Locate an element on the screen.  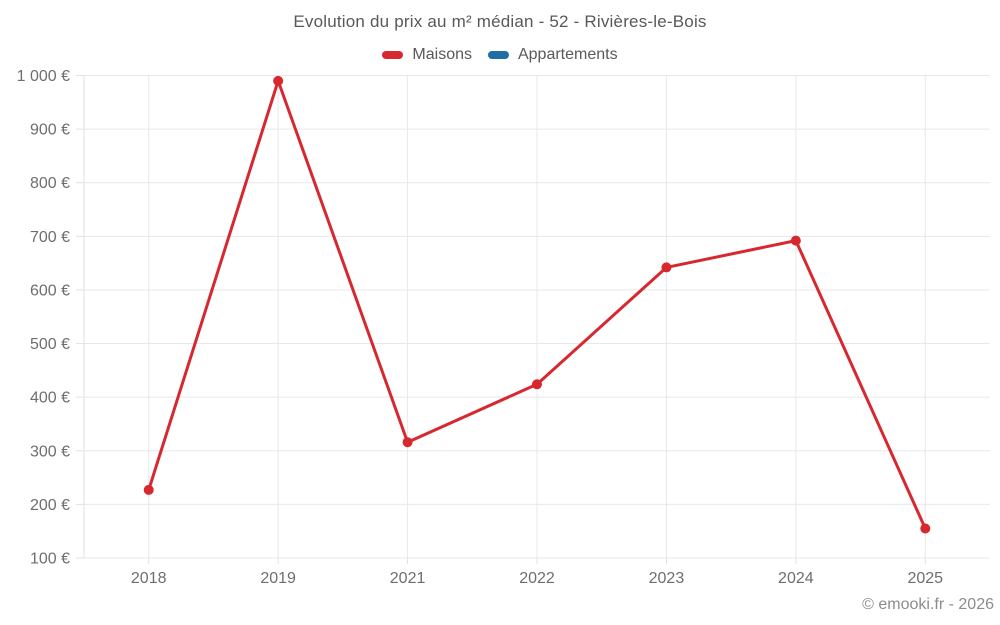
y-tick-label: 800 € is located at coordinates (50, 183).